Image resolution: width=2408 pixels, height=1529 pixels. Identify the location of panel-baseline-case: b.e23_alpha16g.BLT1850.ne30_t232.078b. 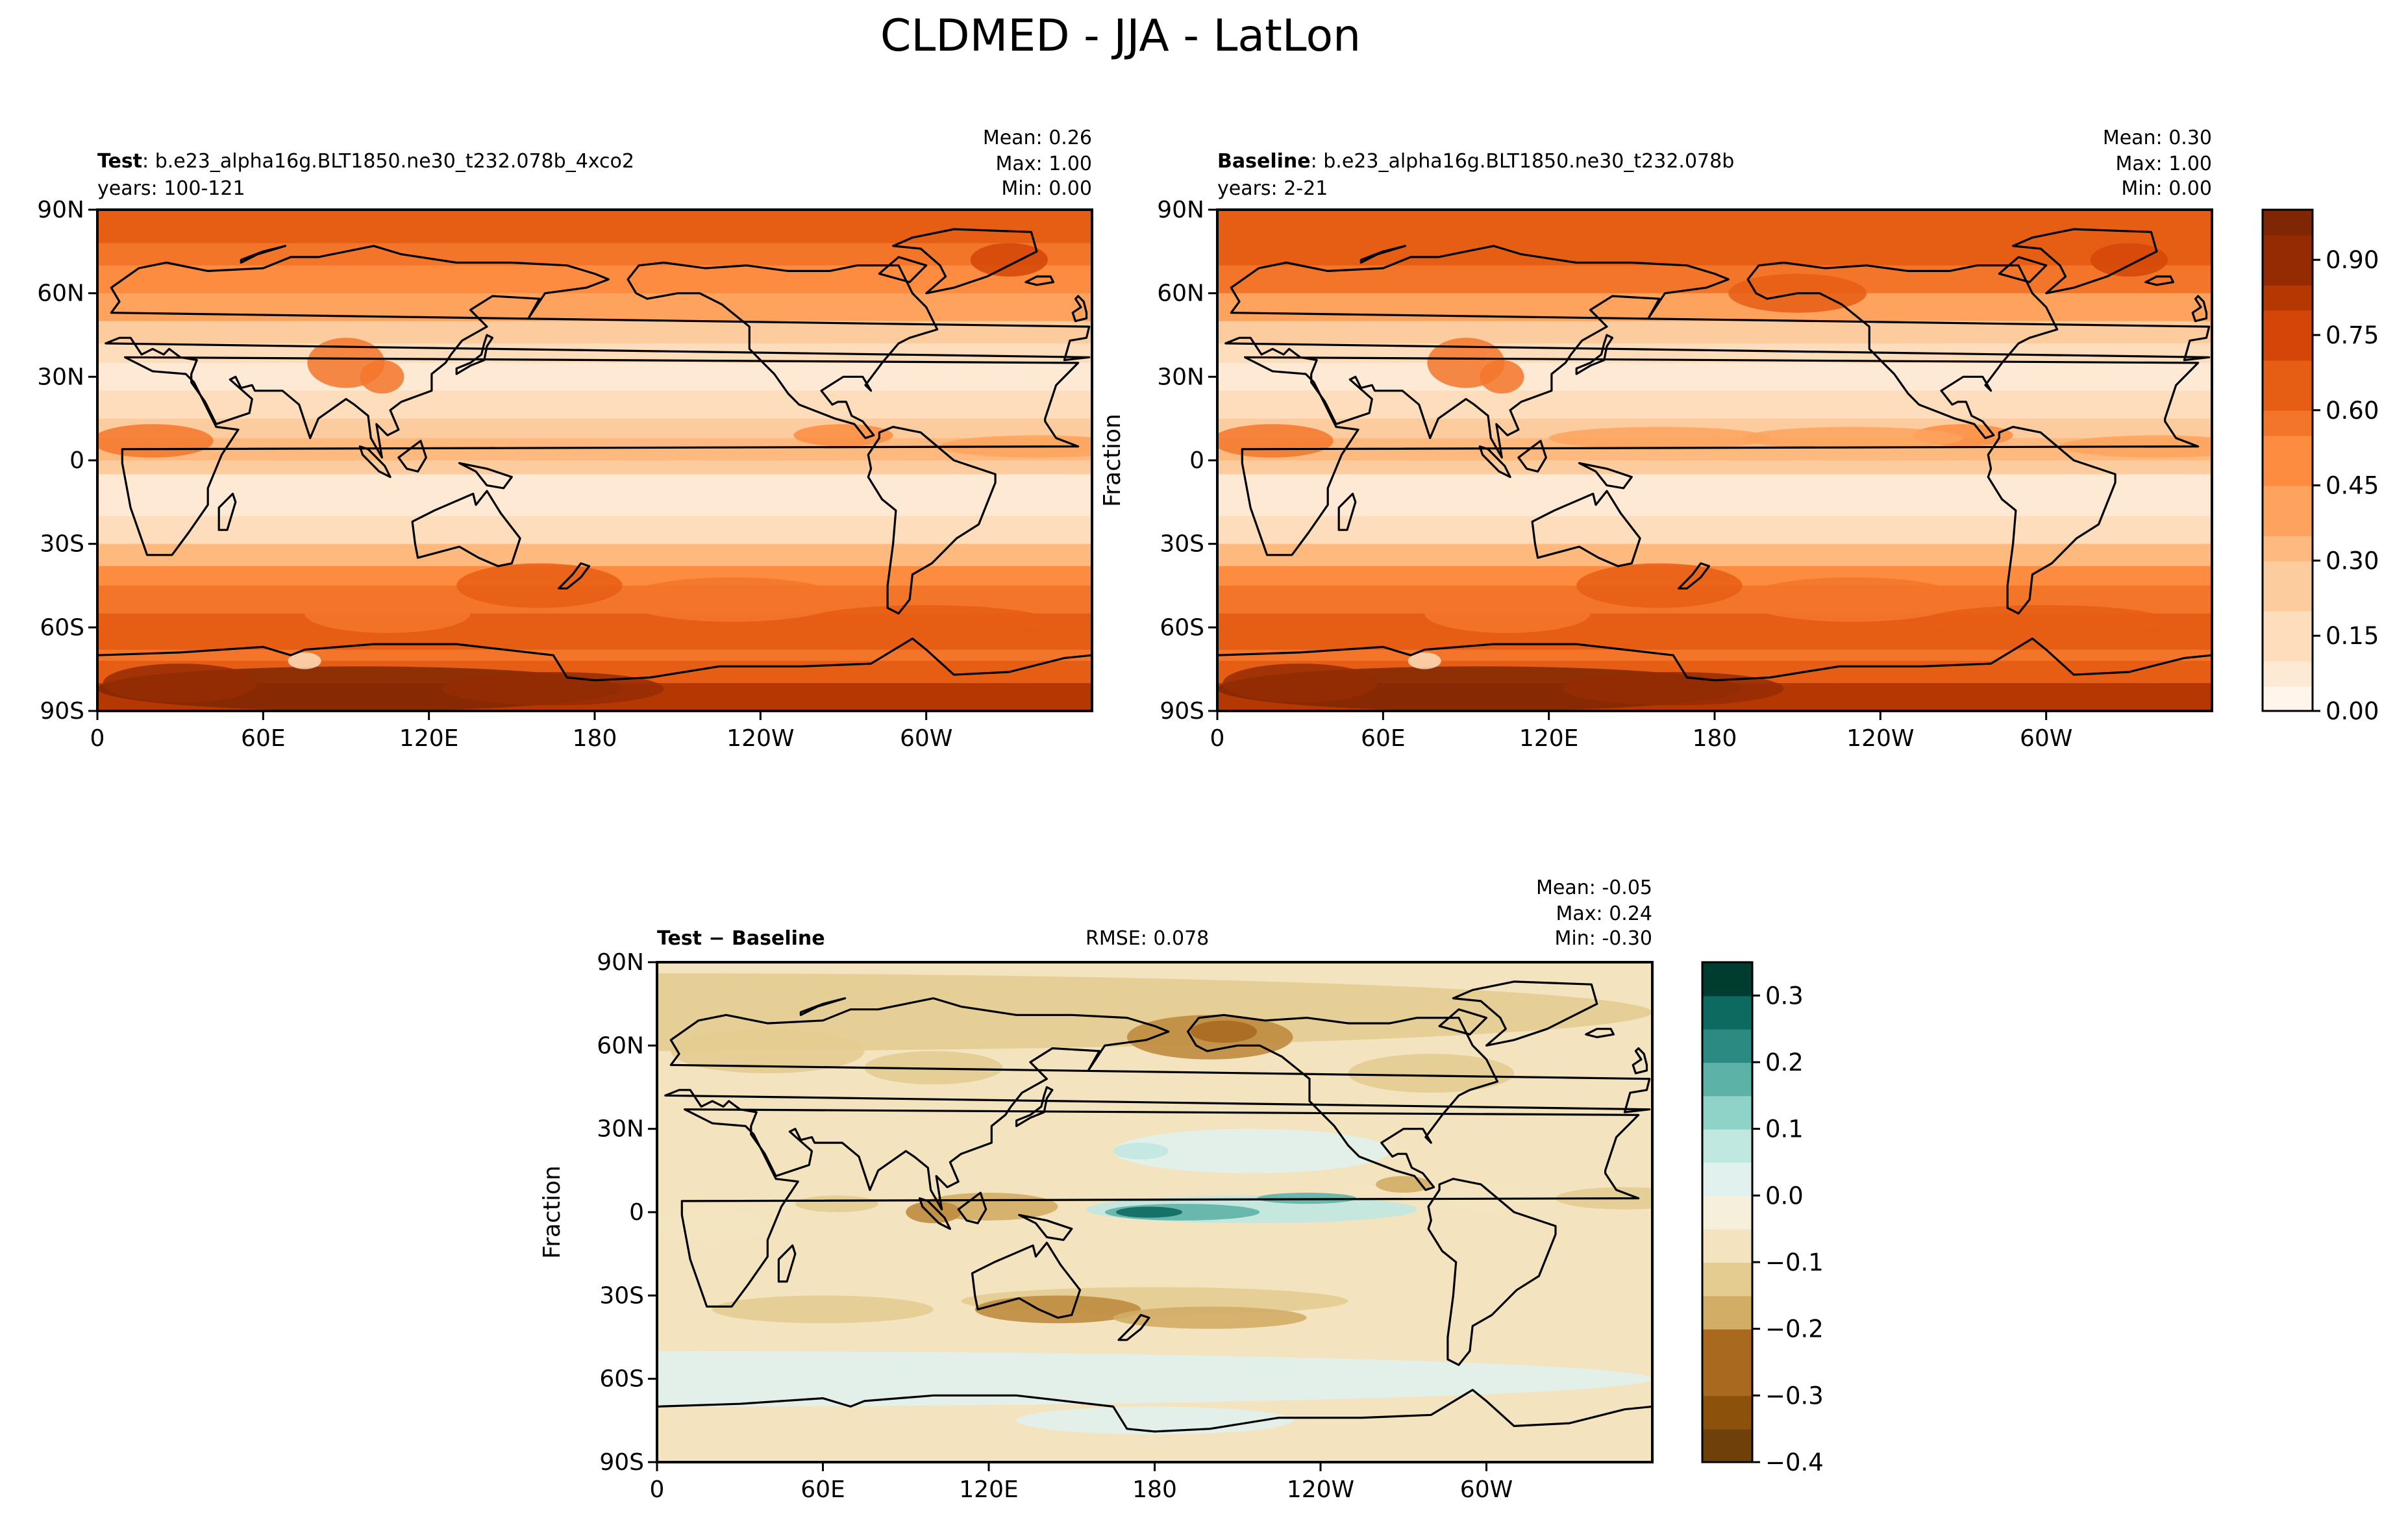
(1528, 161).